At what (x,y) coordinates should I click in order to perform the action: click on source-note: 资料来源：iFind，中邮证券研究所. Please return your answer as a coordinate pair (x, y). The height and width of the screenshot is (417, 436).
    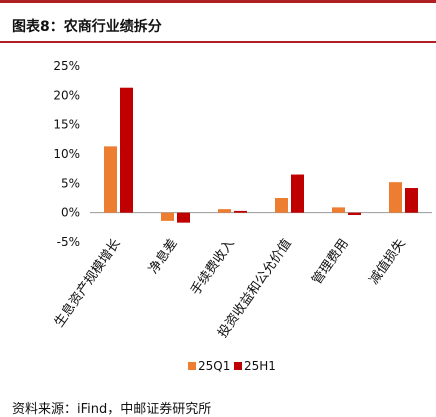
    Looking at the image, I should click on (112, 409).